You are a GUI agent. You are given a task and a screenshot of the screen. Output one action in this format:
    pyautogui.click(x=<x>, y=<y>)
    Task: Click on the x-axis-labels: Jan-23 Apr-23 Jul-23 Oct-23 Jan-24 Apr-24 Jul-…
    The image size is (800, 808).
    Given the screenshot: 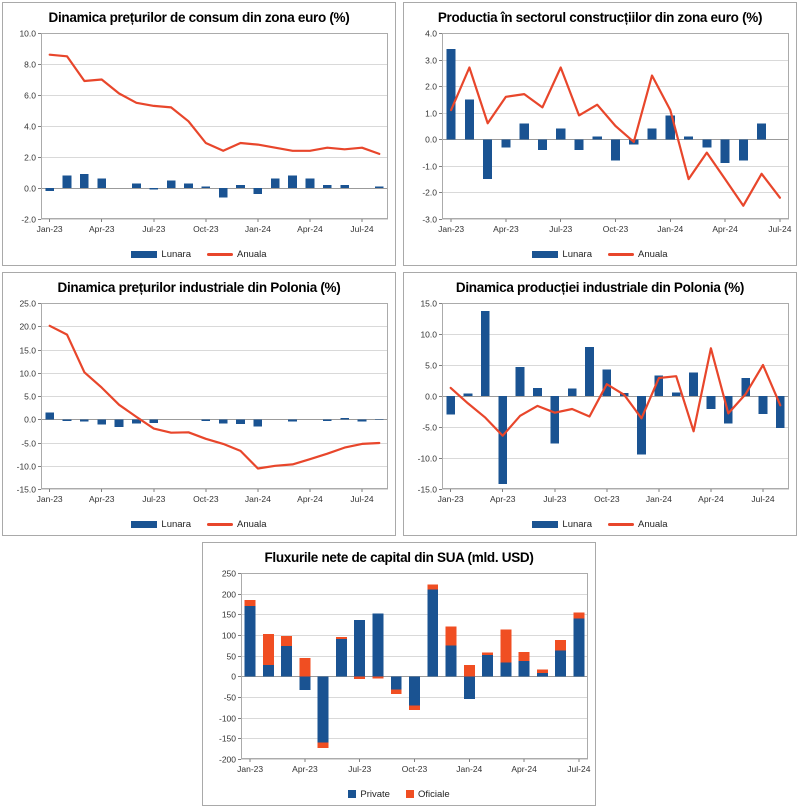 What is the action you would take?
    pyautogui.click(x=205, y=496)
    